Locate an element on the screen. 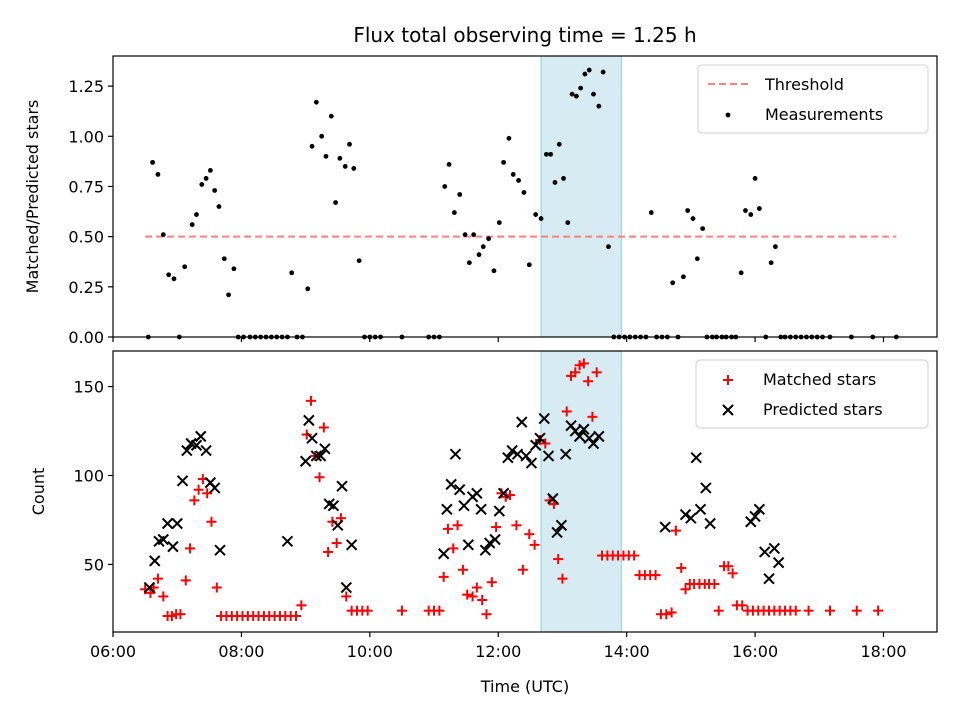  bottom-x-tick-label: 08:00 is located at coordinates (241, 651).